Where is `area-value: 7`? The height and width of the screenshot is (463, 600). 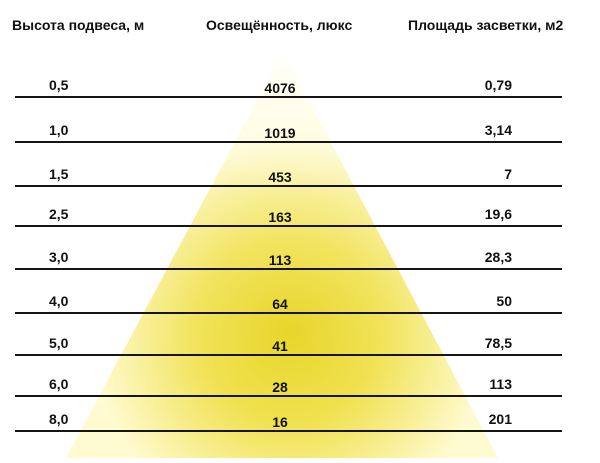
area-value: 7 is located at coordinates (508, 174).